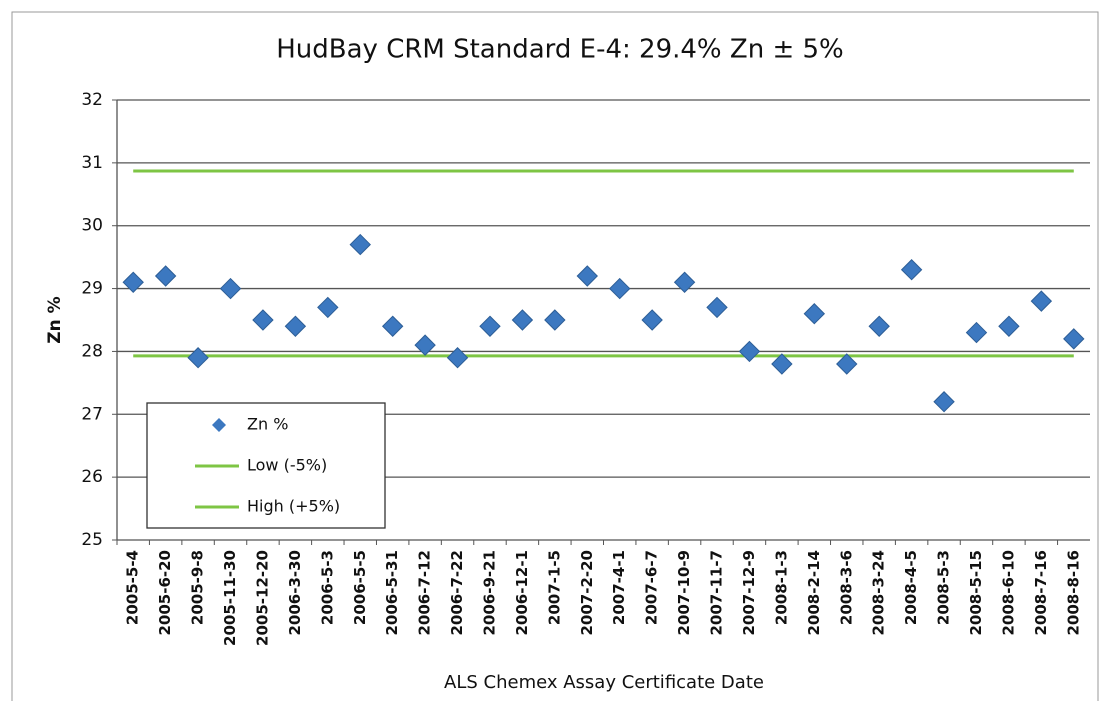 The width and height of the screenshot is (1104, 701). Describe the element at coordinates (619, 587) in the screenshot. I see `x-tick-label: 2007-4-1` at that location.